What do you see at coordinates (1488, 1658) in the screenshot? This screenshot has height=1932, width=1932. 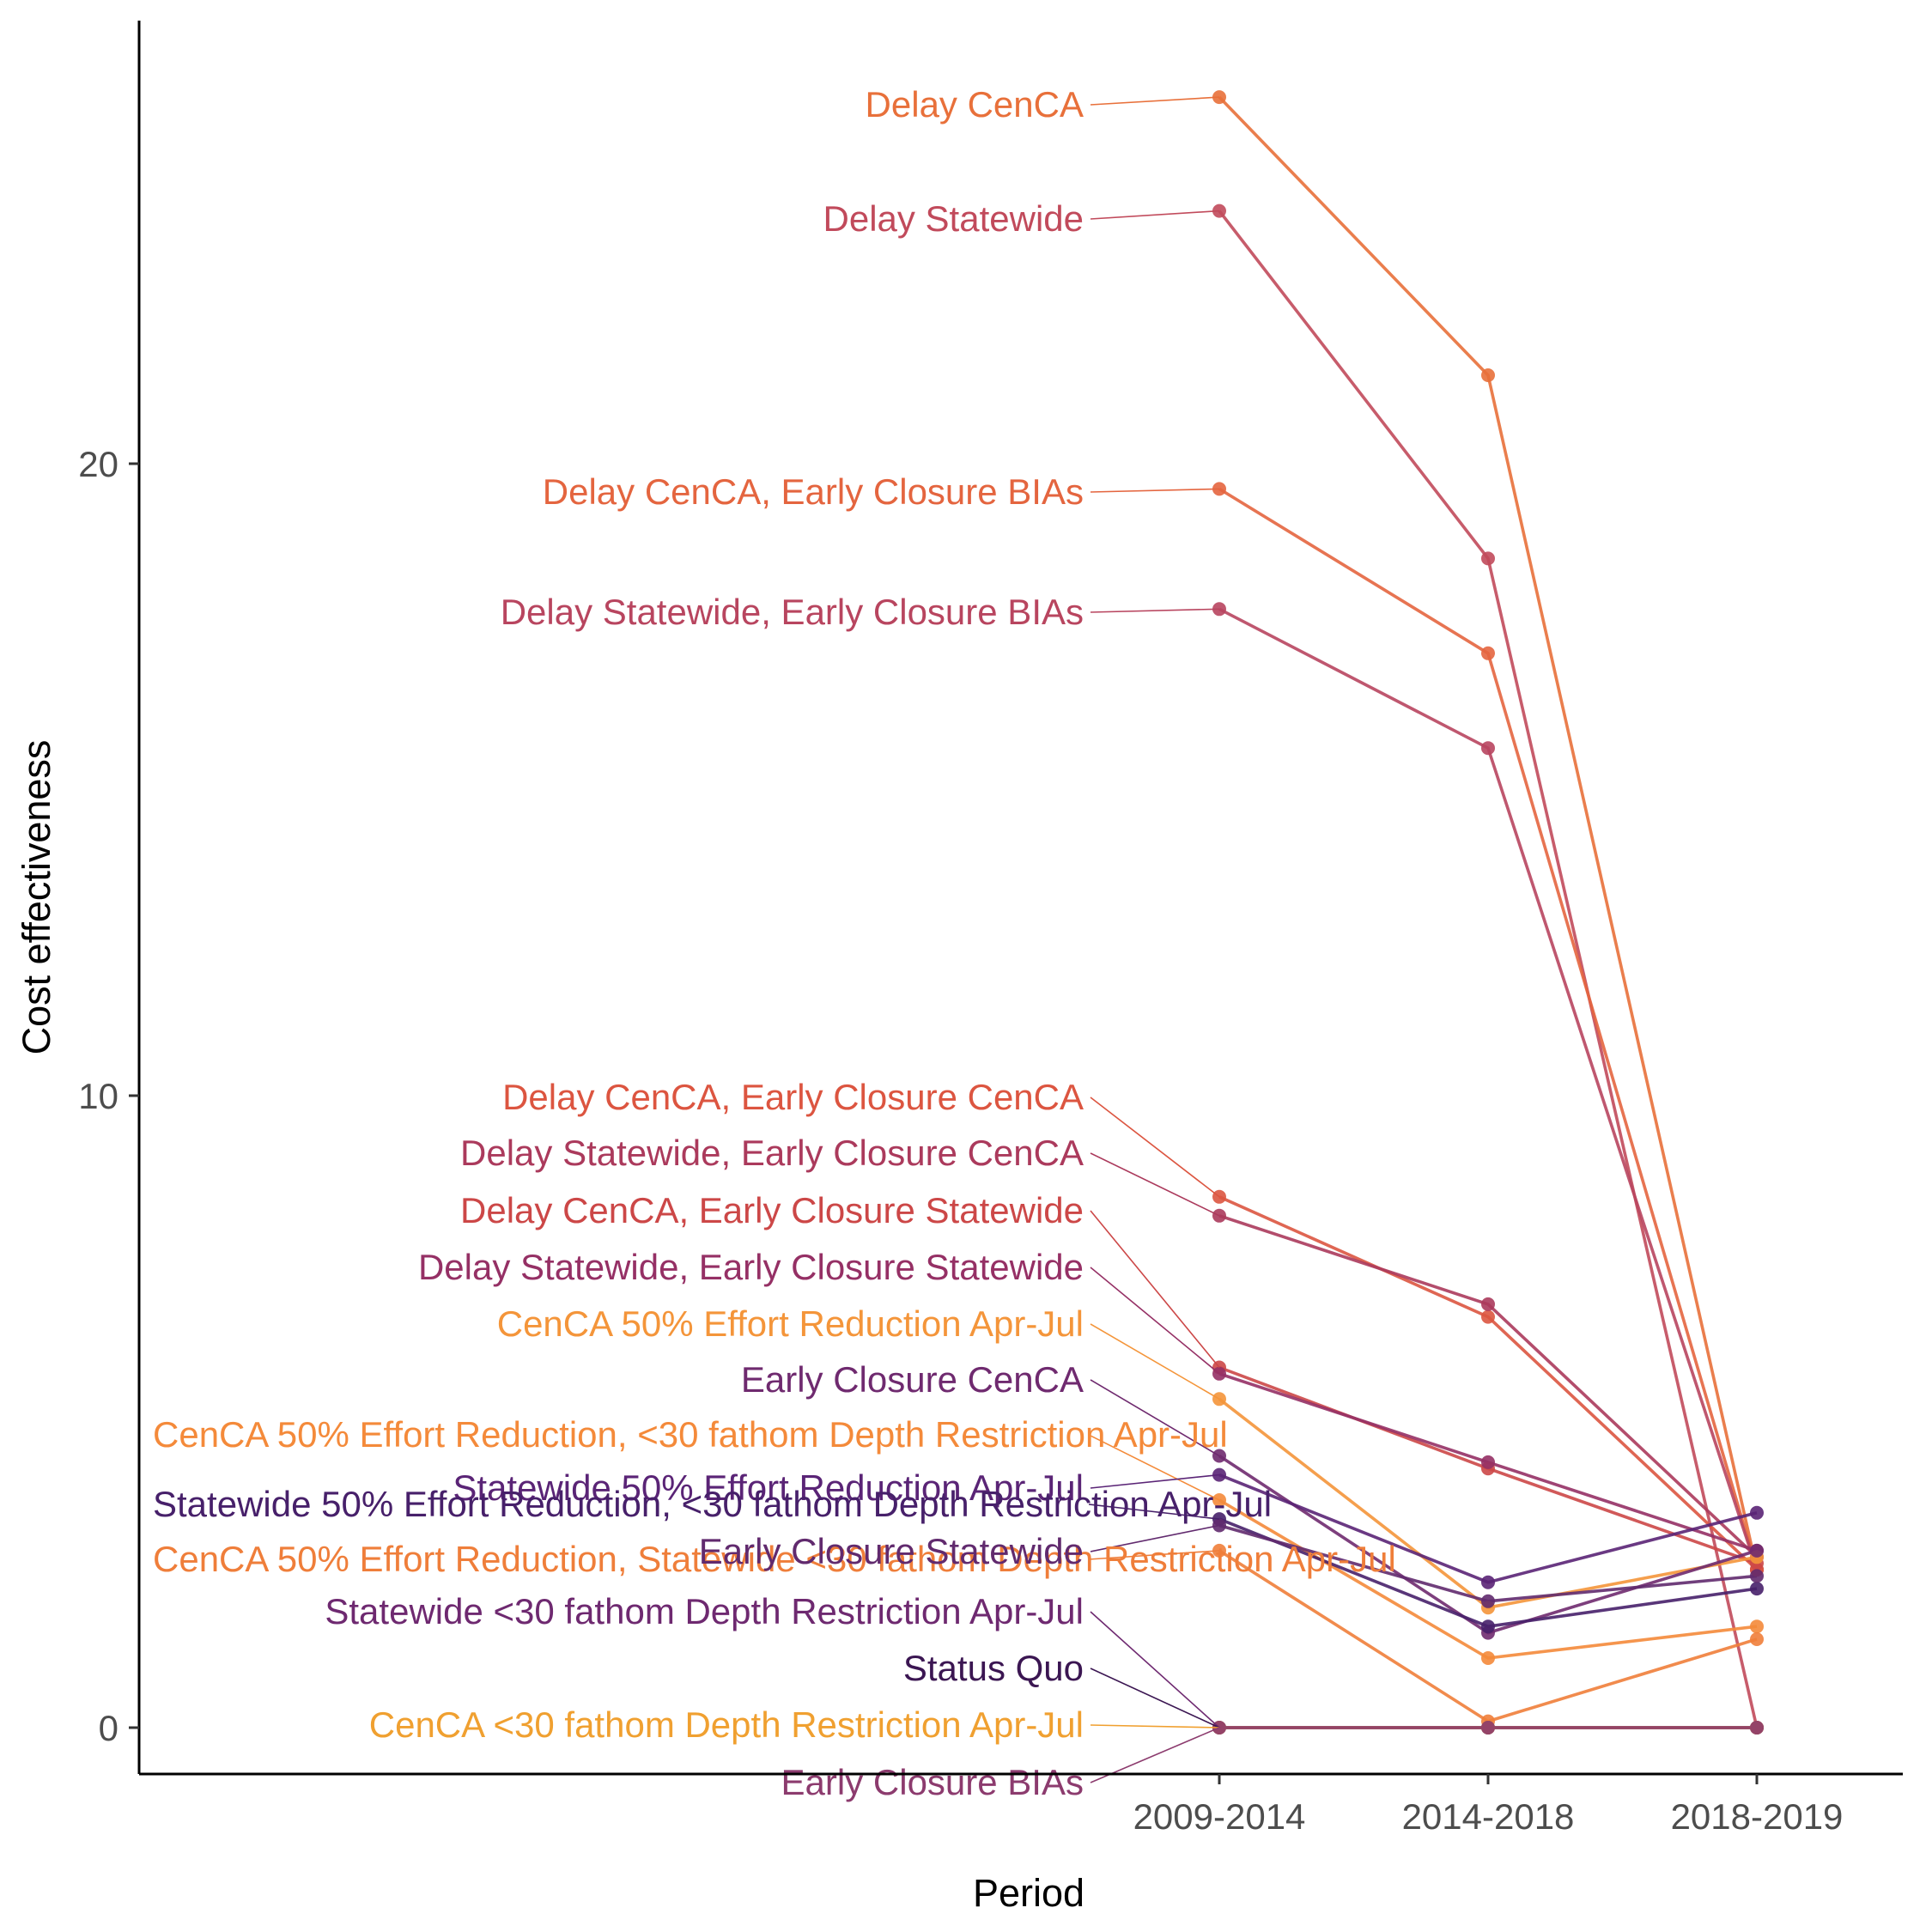 I see `data-point-cenca-50-effort-reduction-30-fathom-depth-restriction-apr-jul-2014-2018` at bounding box center [1488, 1658].